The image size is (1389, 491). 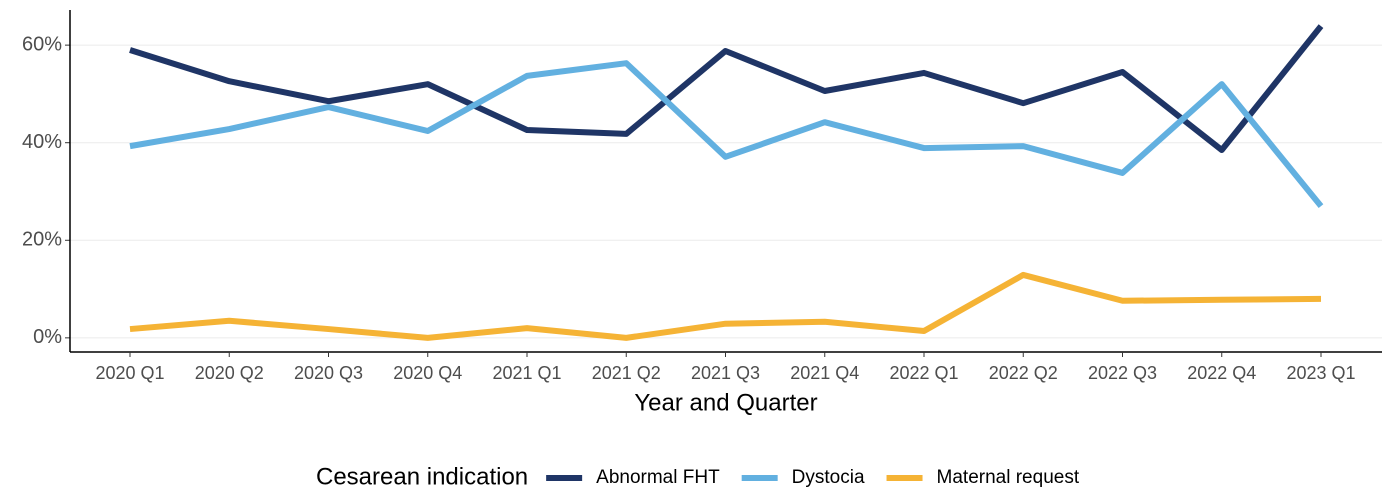 What do you see at coordinates (1122, 373) in the screenshot?
I see `x-tick-label: 2022 Q3` at bounding box center [1122, 373].